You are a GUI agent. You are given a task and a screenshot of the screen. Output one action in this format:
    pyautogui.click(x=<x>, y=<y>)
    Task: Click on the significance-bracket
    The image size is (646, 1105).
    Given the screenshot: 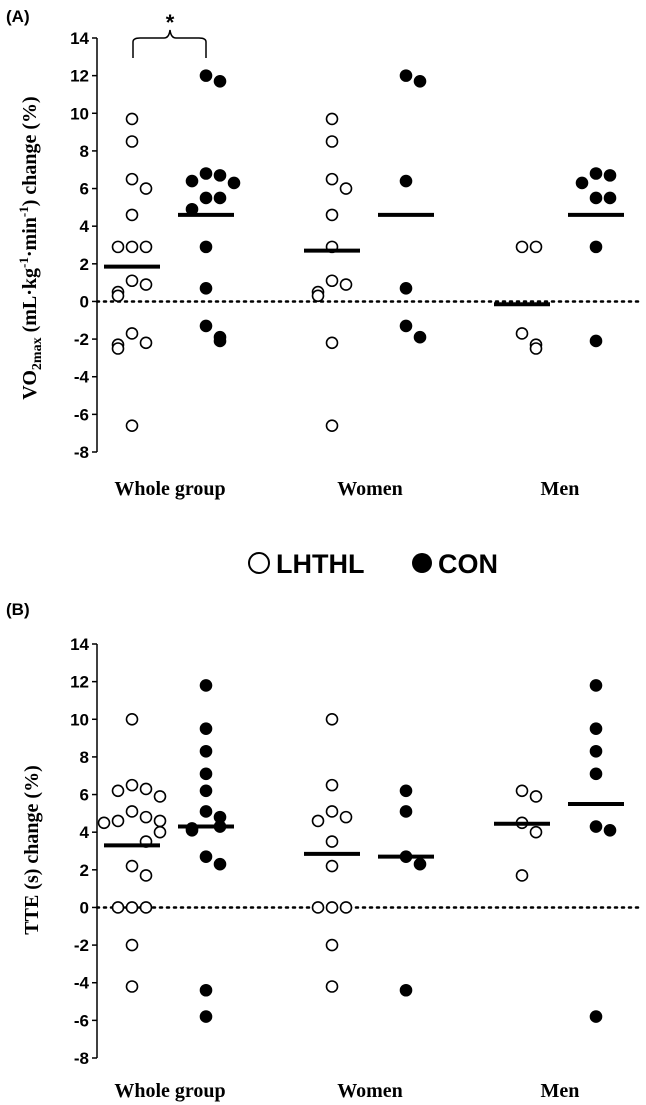 What is the action you would take?
    pyautogui.click(x=169, y=43)
    